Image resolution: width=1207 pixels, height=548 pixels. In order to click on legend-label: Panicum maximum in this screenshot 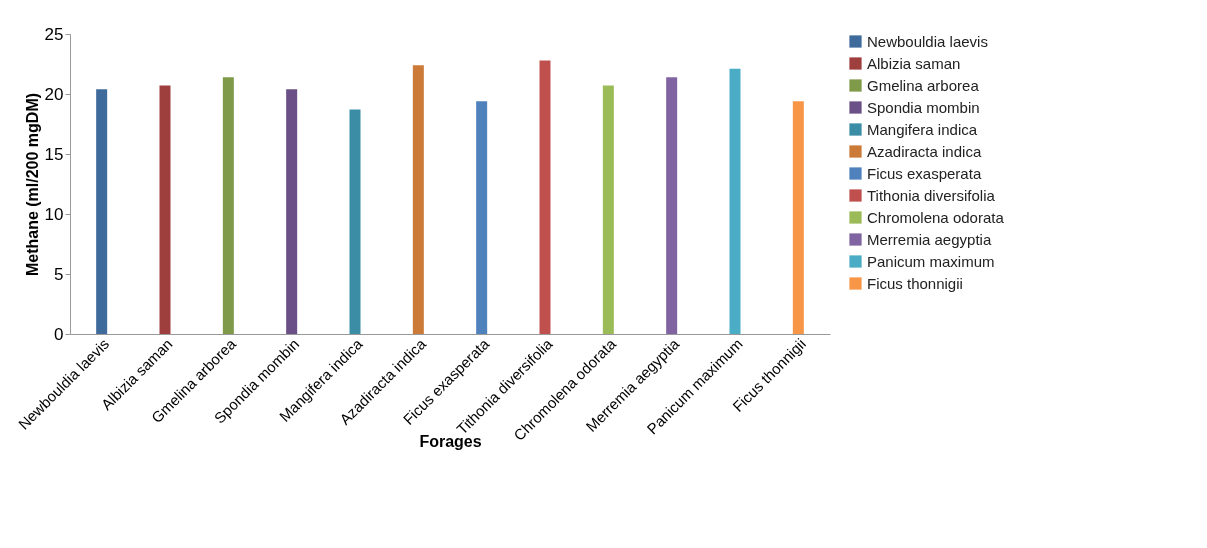, I will do `click(931, 261)`.